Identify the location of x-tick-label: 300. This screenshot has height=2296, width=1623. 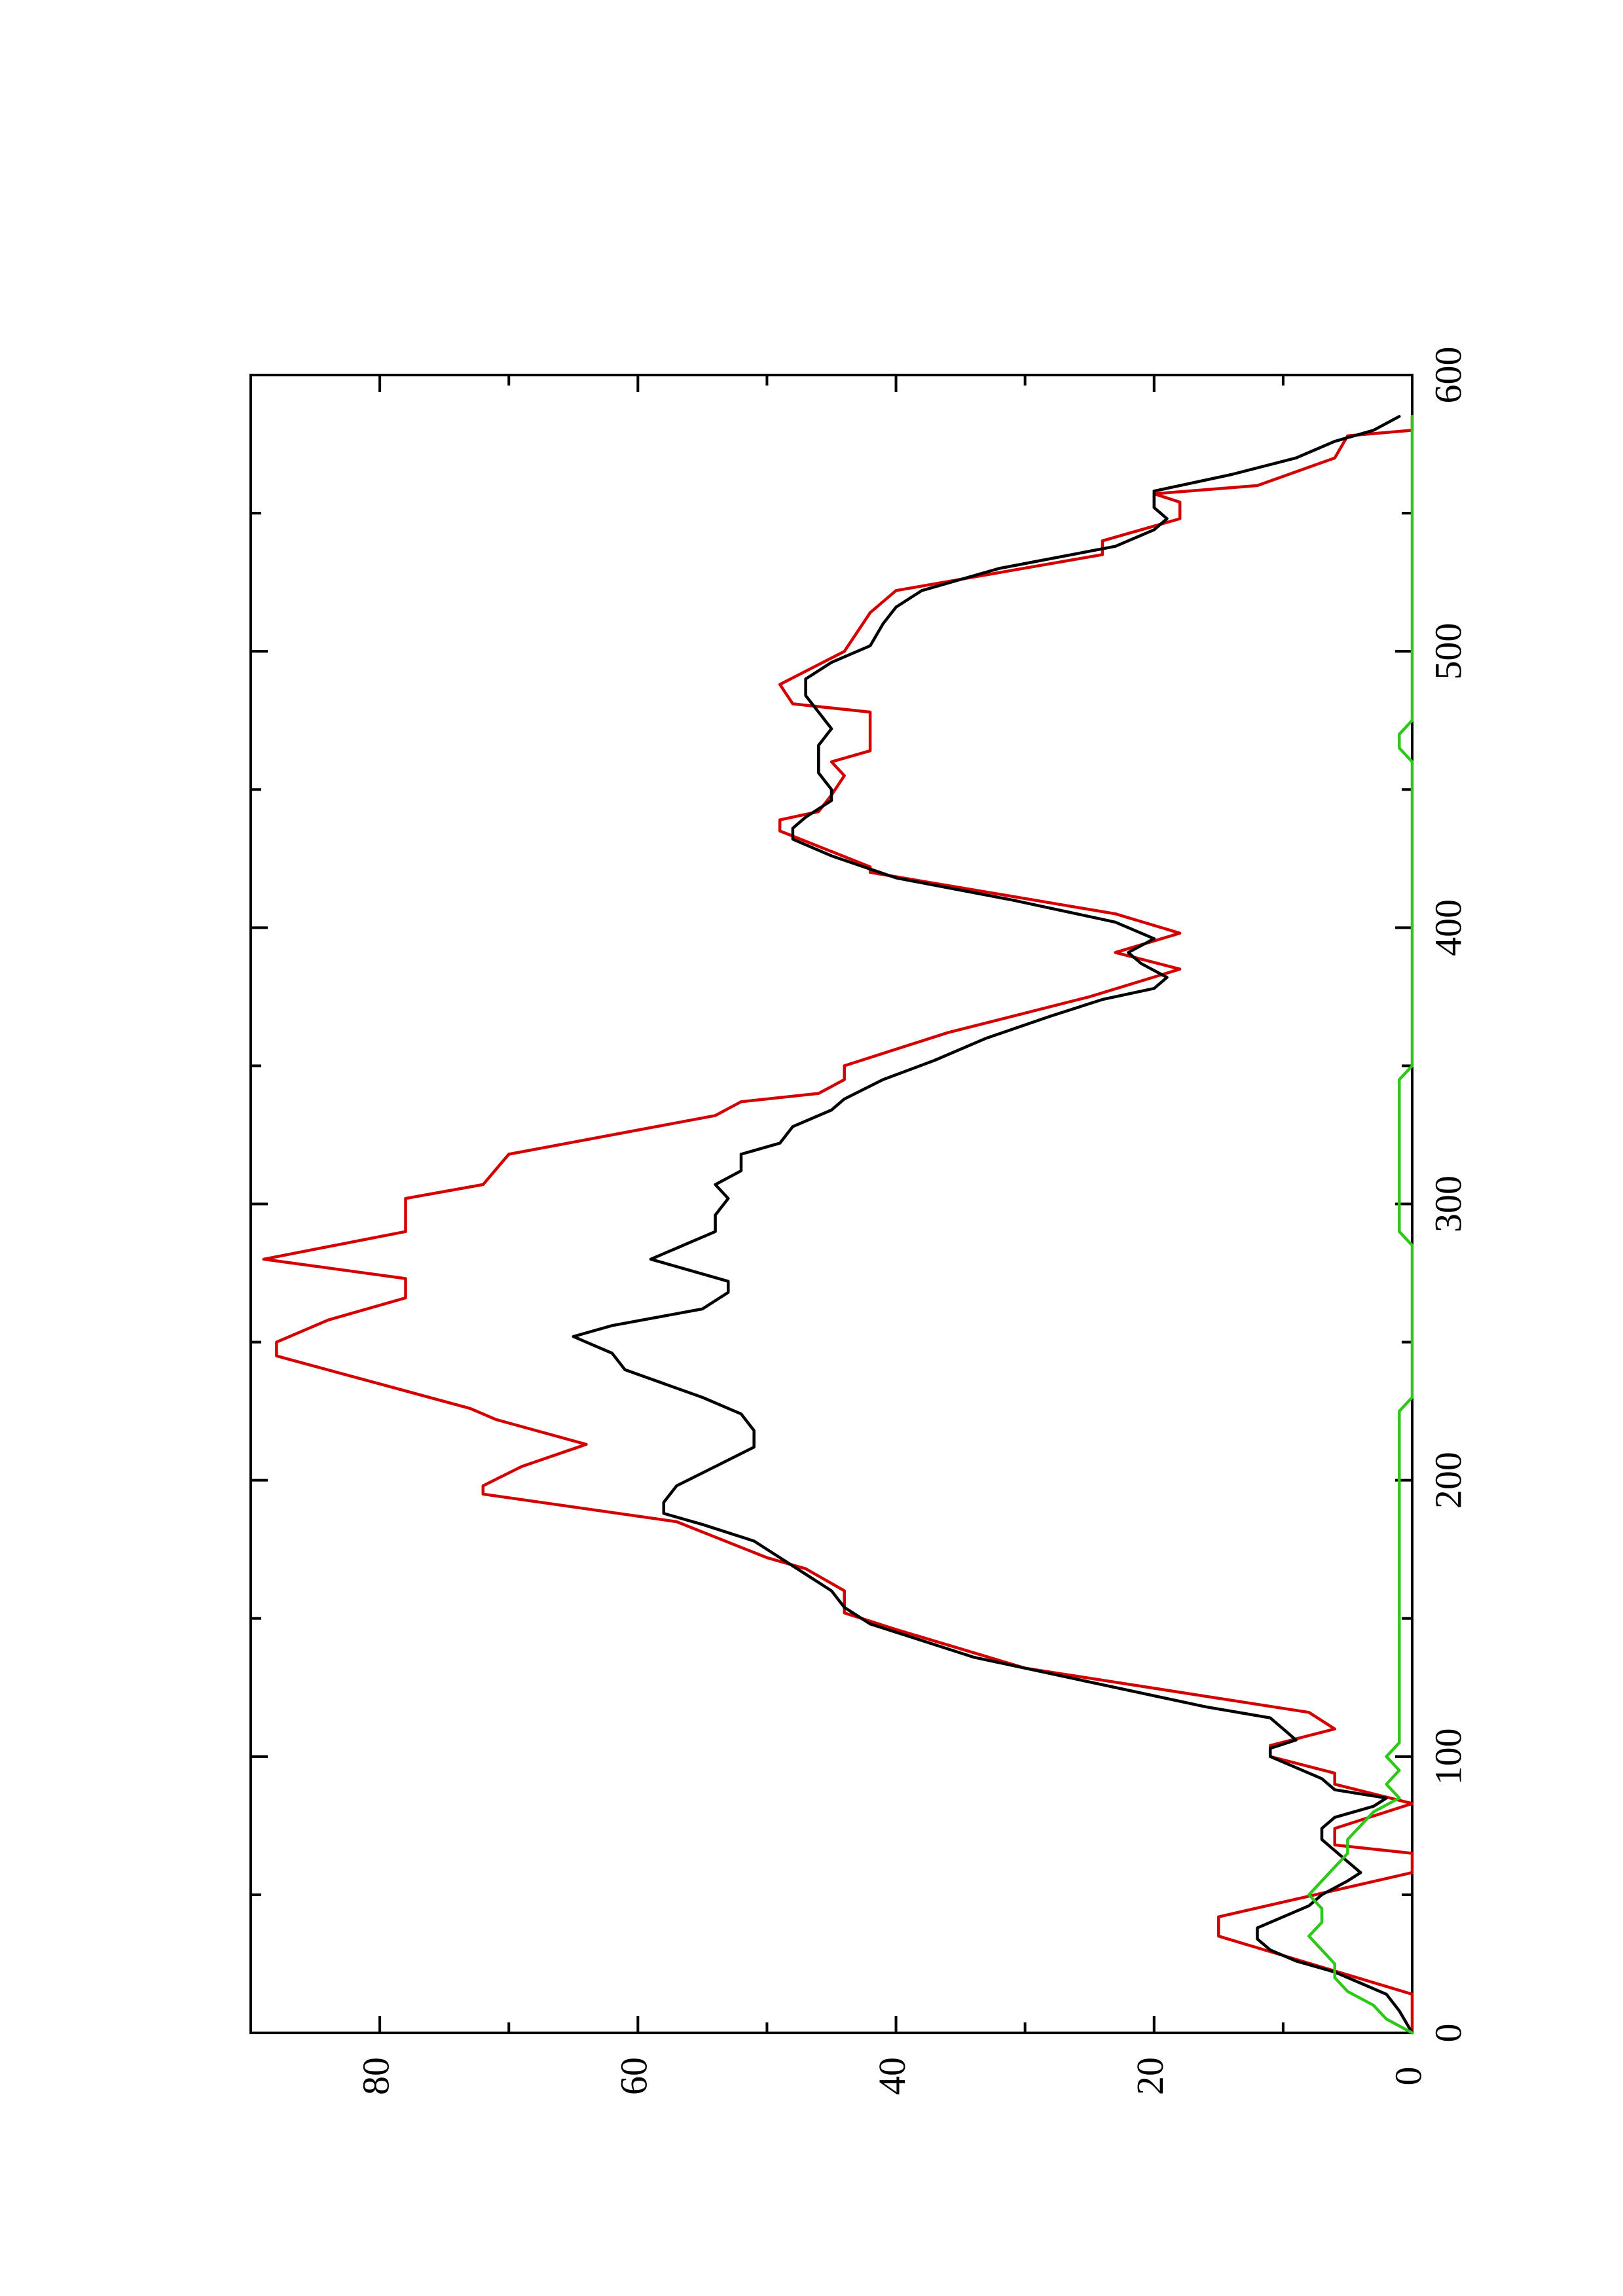
(1448, 1203).